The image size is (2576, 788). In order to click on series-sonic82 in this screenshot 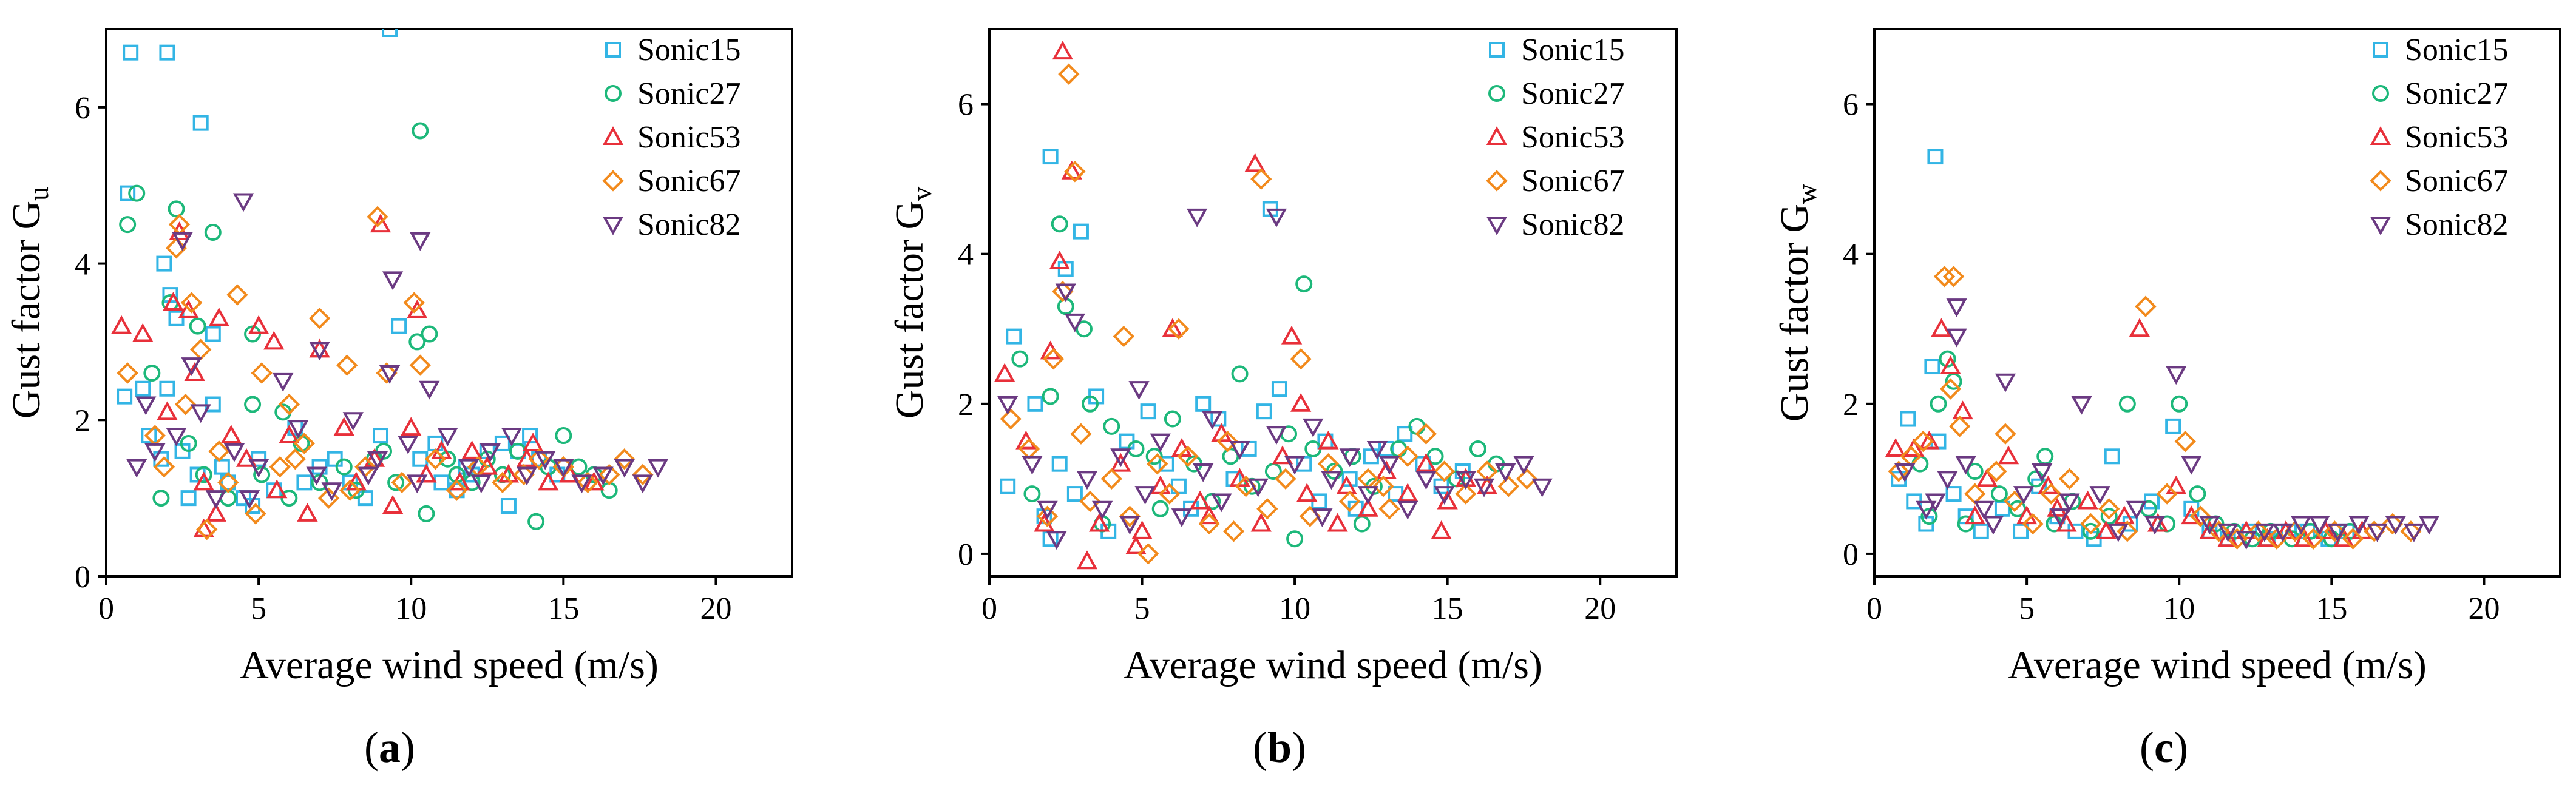, I will do `click(397, 351)`.